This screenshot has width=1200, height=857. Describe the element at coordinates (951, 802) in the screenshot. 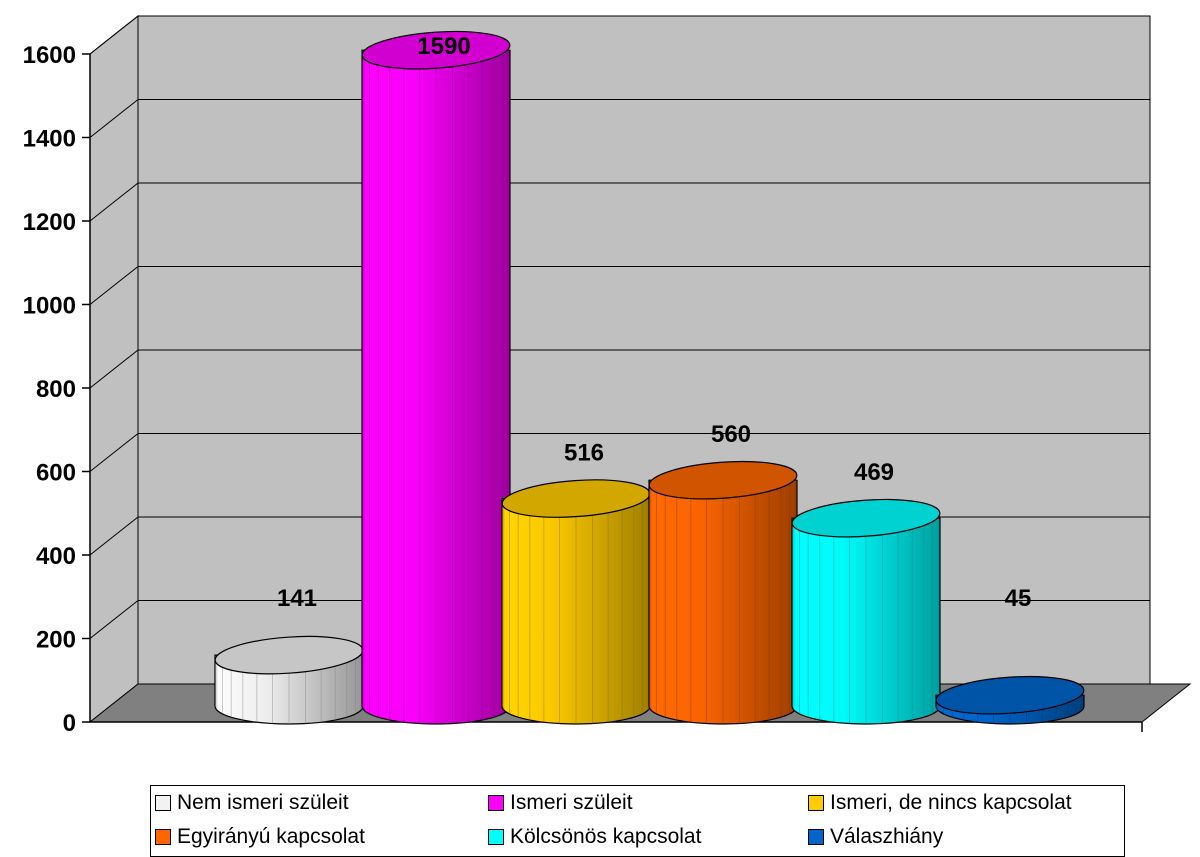

I see `legend-label: Ismeri, de nincs kapcsolat` at that location.